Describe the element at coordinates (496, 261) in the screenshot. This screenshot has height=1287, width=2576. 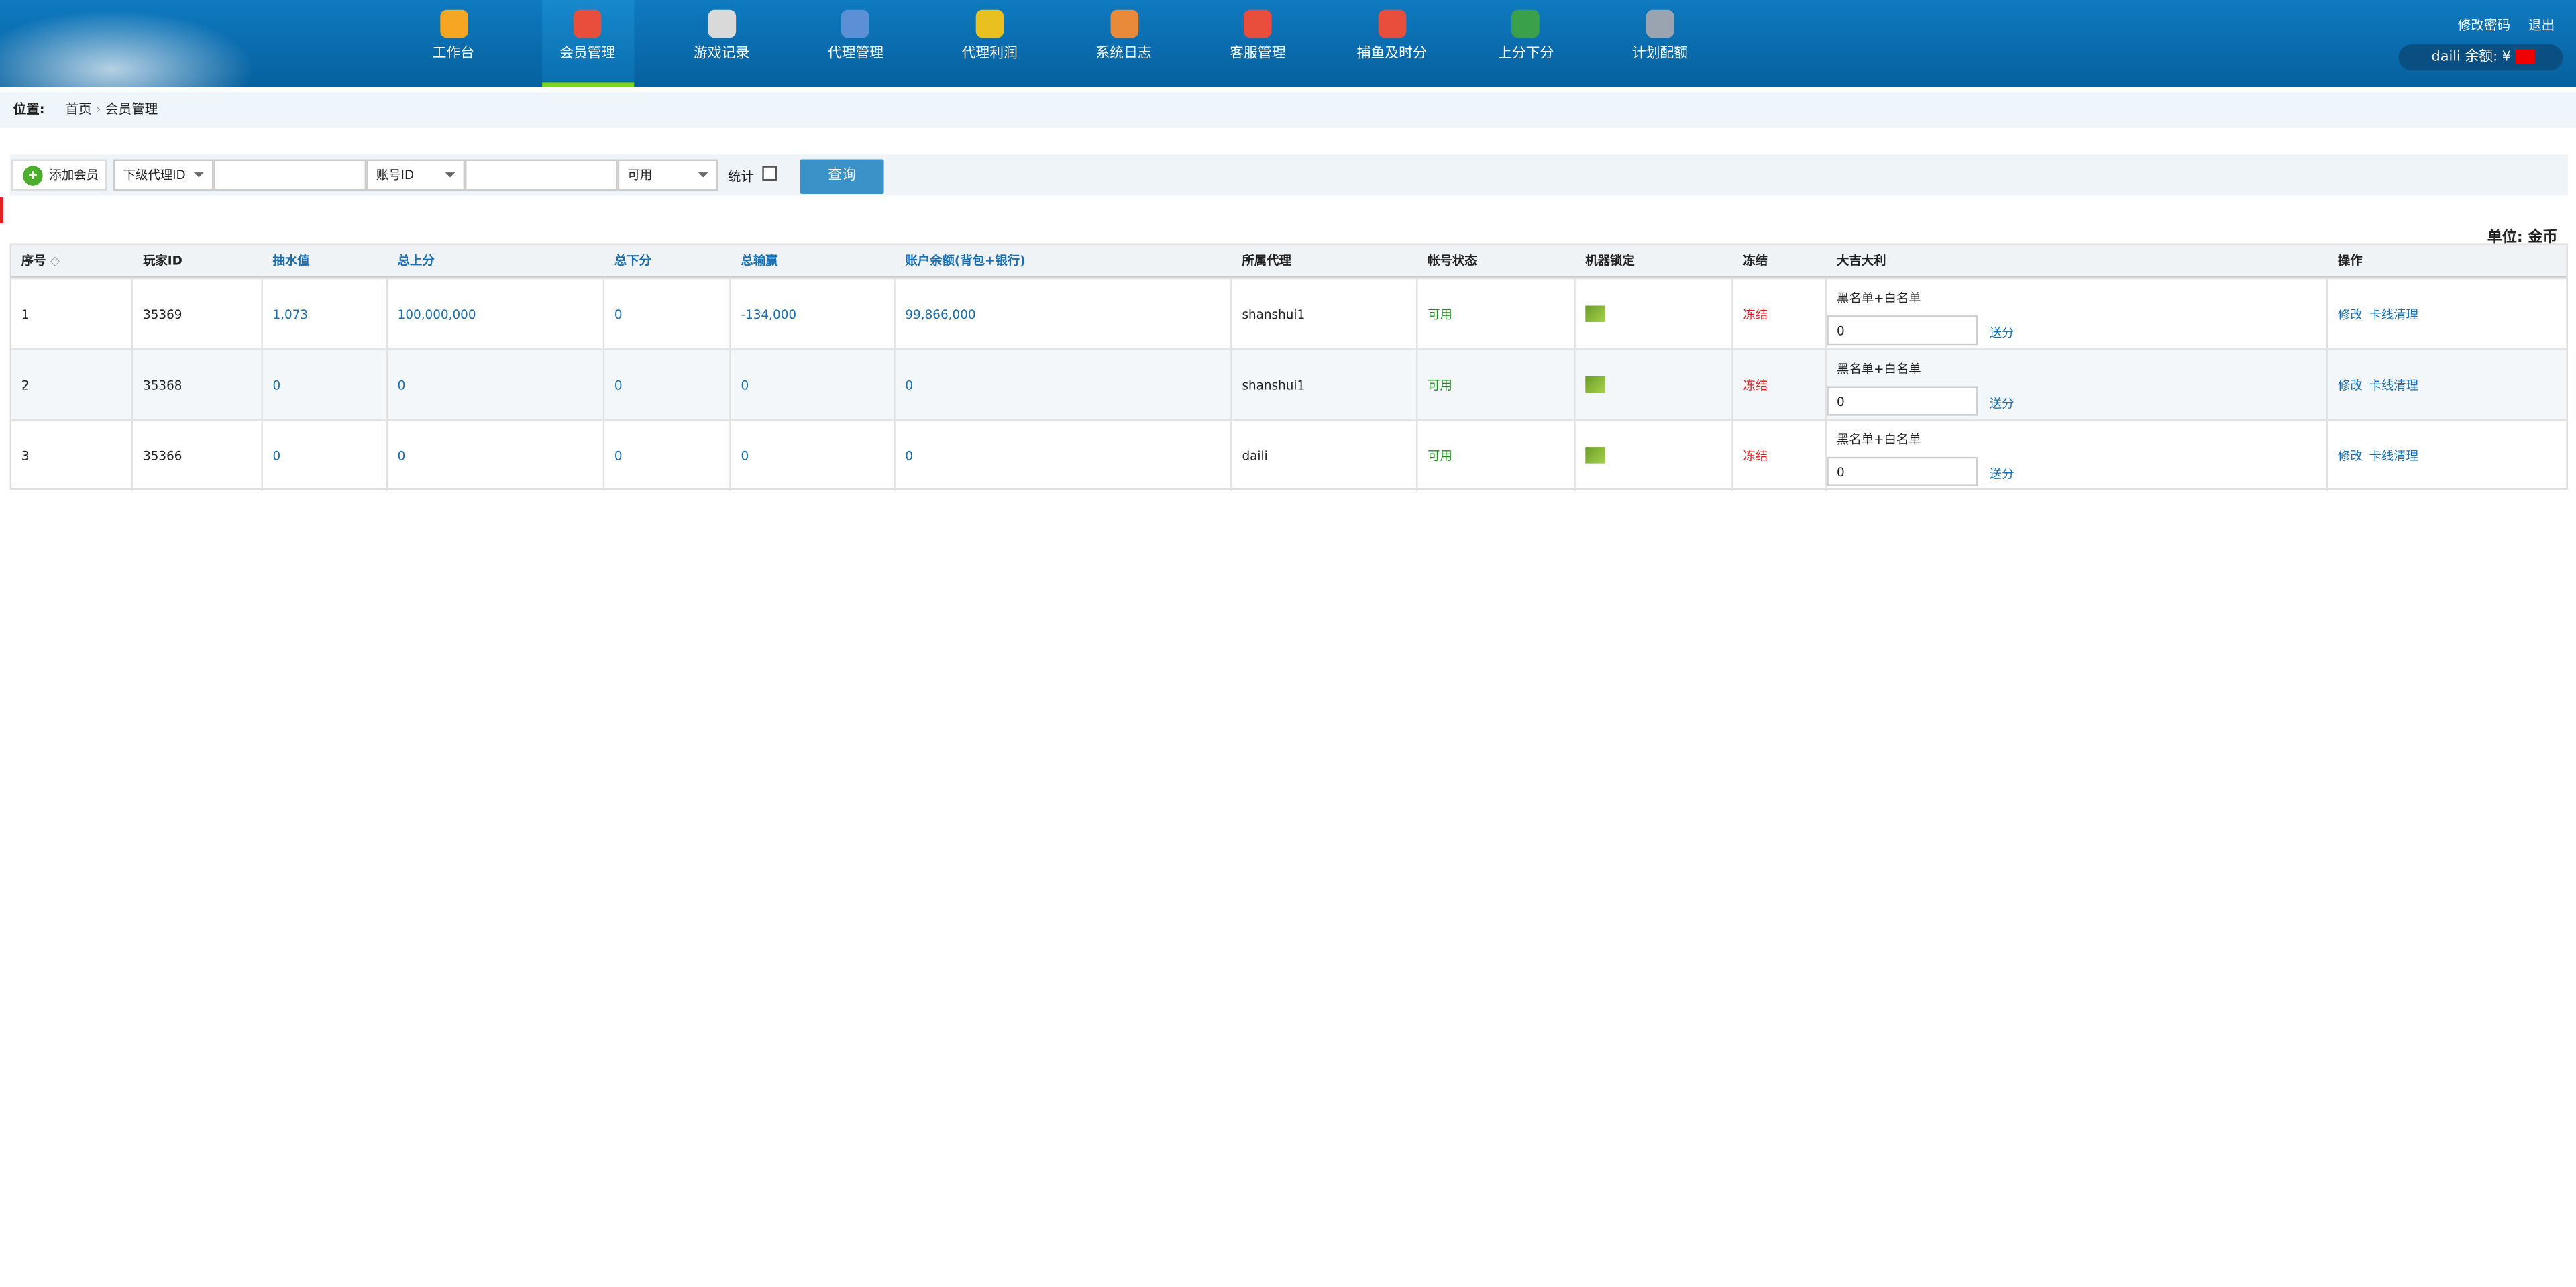
I see `column-header: 总上分` at that location.